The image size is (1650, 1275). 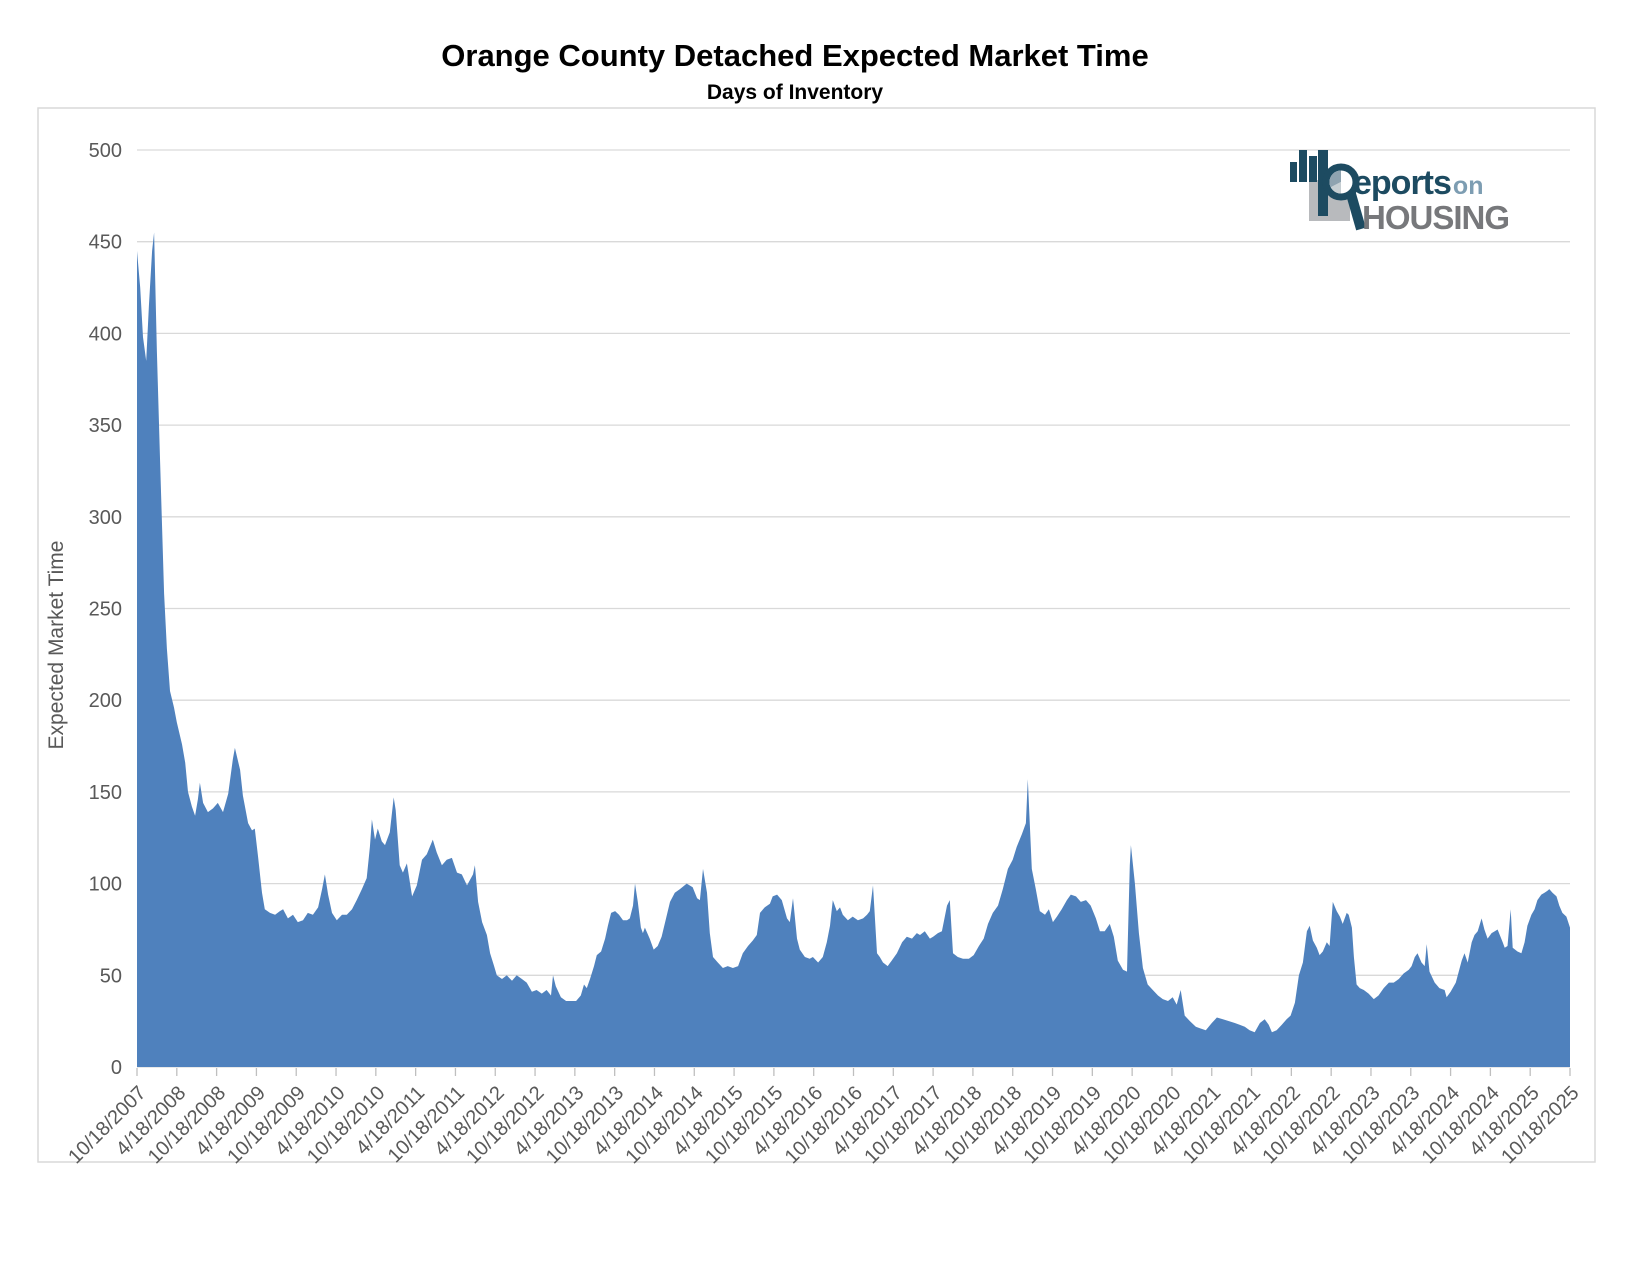 I want to click on y-tick-label-250: 250, so click(x=105, y=610).